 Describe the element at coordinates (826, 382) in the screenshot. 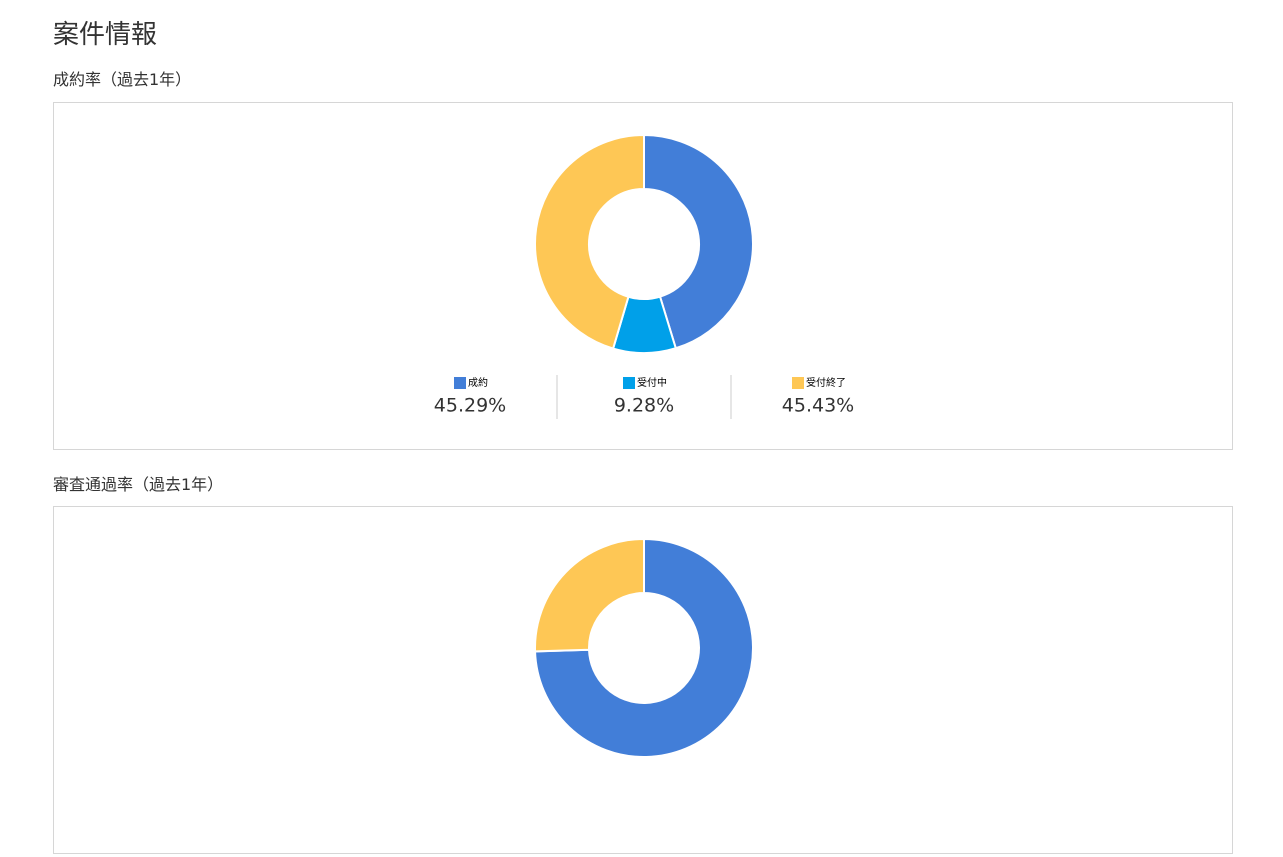

I see `legend-label: 受付終了` at that location.